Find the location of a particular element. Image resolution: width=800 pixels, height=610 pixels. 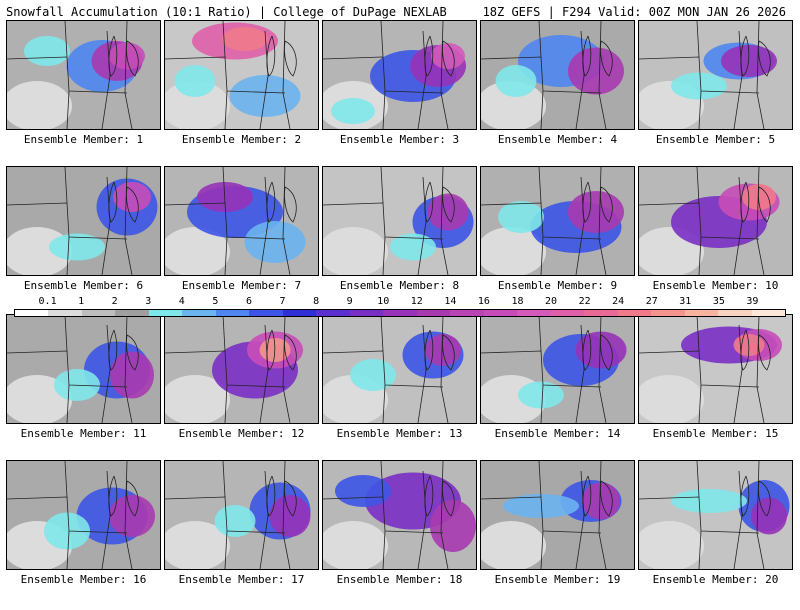

ensemble-member-label: Ensemble Member: 1 is located at coordinates (83, 139).